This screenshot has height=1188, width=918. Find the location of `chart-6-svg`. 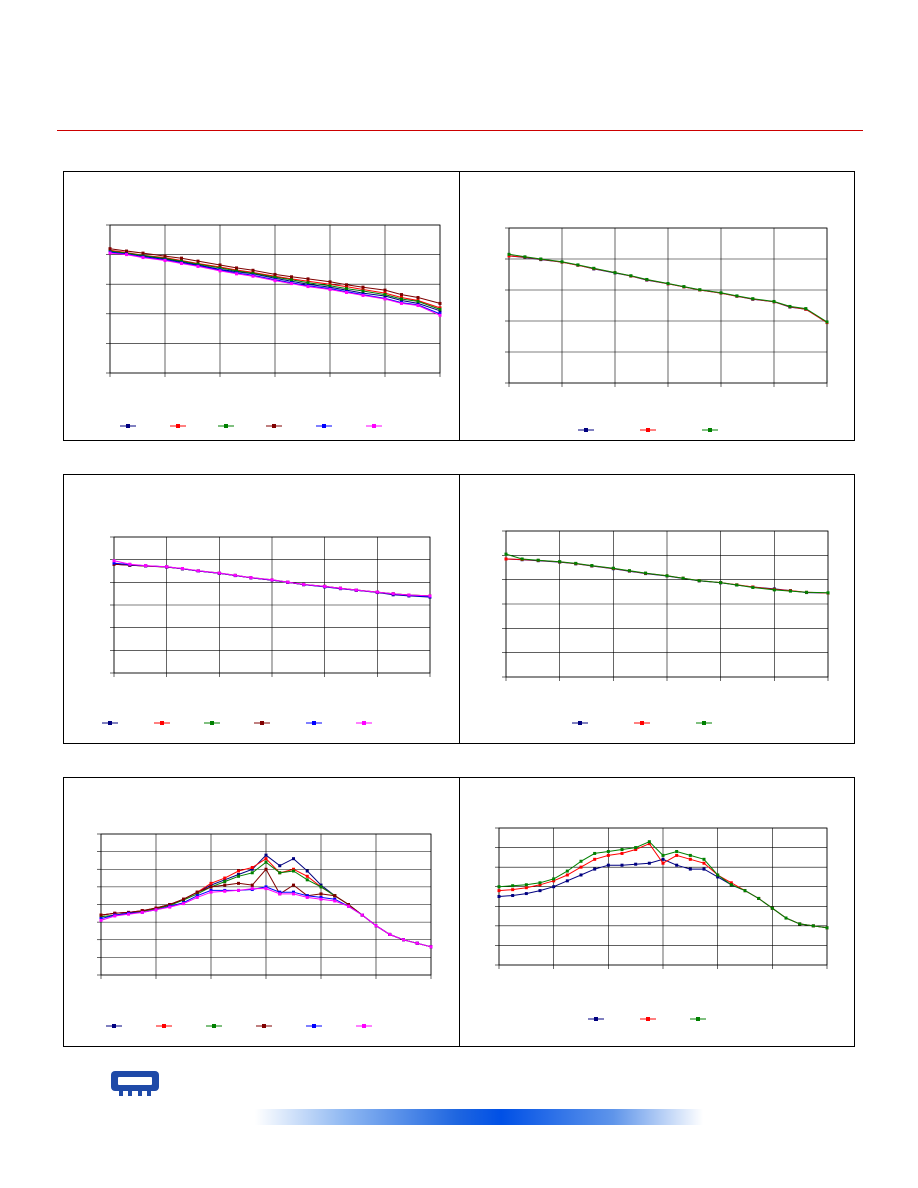

chart-6-svg is located at coordinates (662, 924).